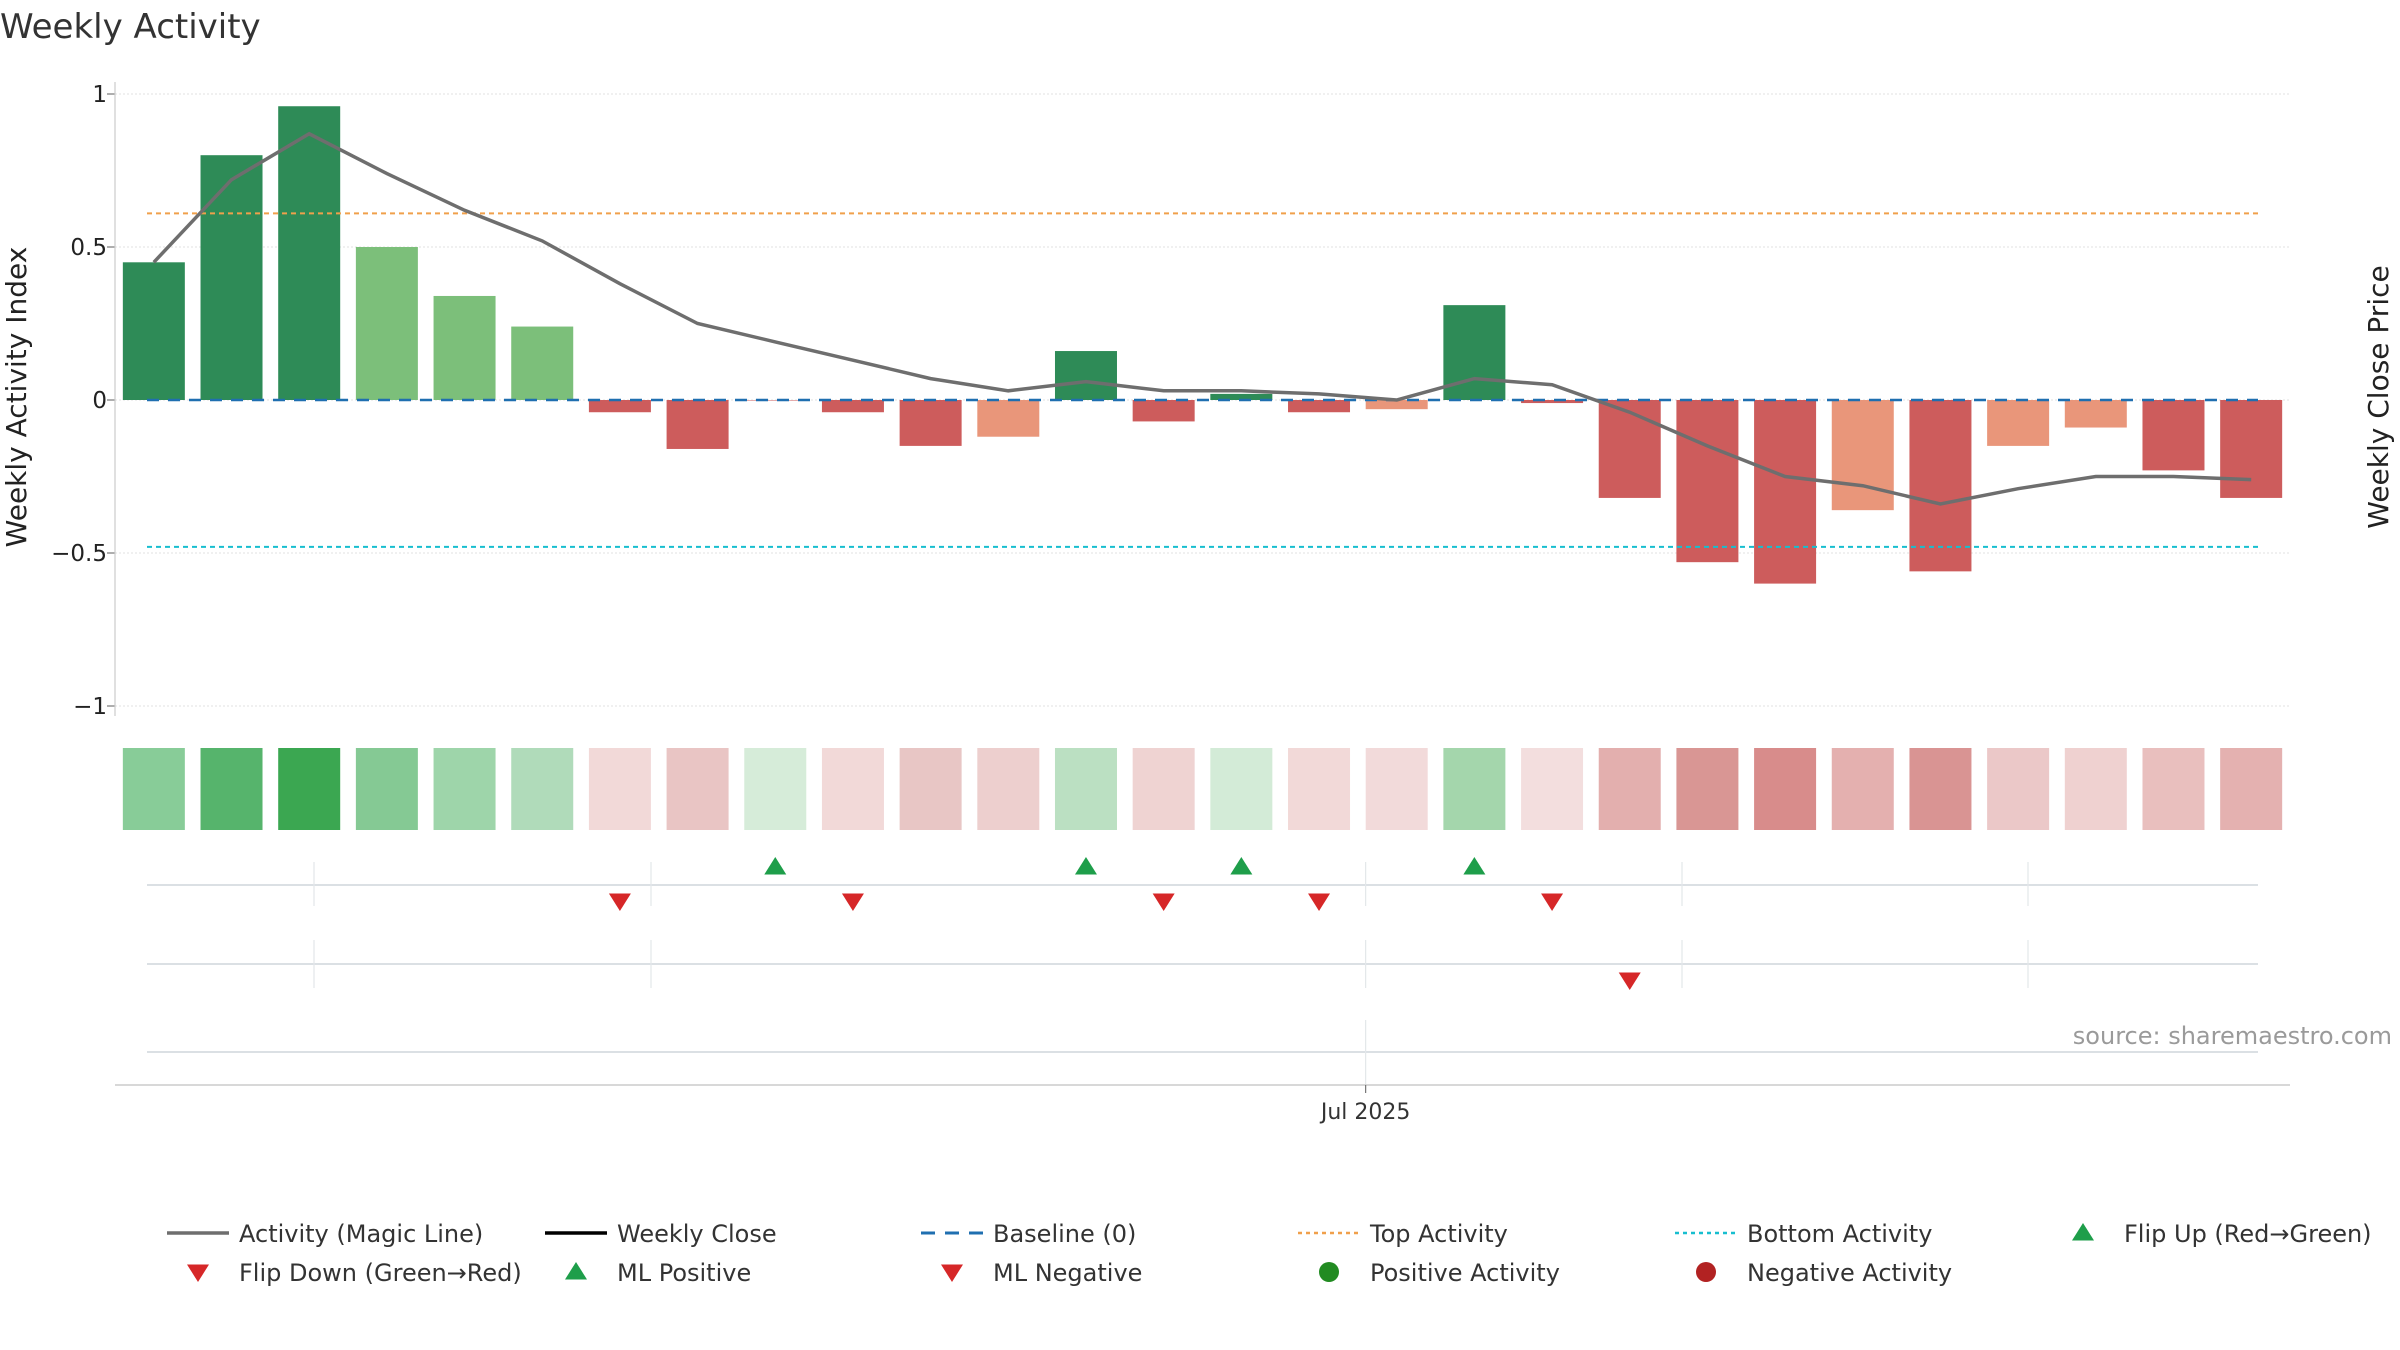  I want to click on legend-item: Weekly Close, so click(661, 1234).